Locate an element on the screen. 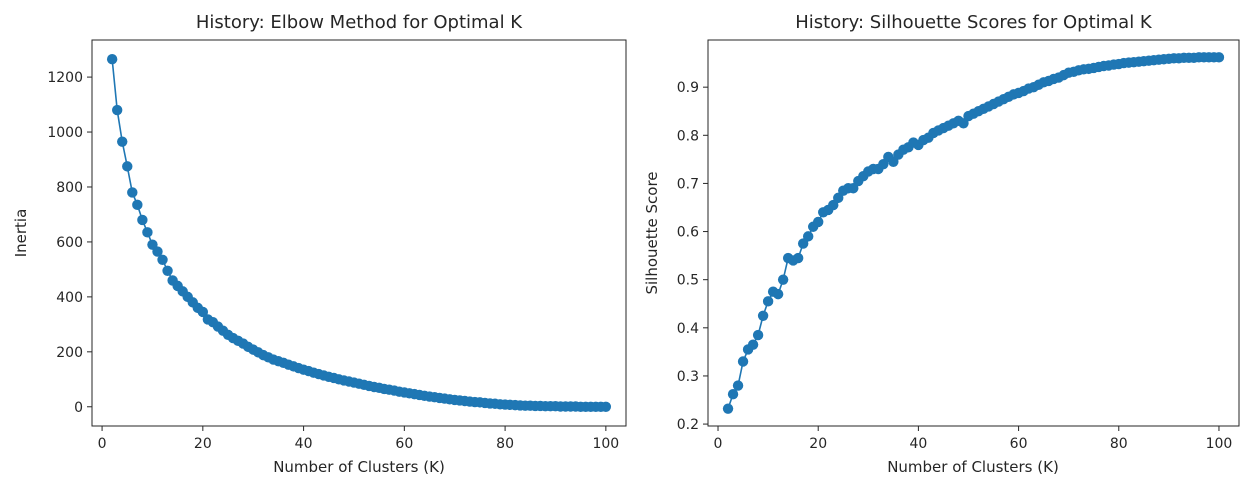  y-tick-label: 0.2 is located at coordinates (688, 425).